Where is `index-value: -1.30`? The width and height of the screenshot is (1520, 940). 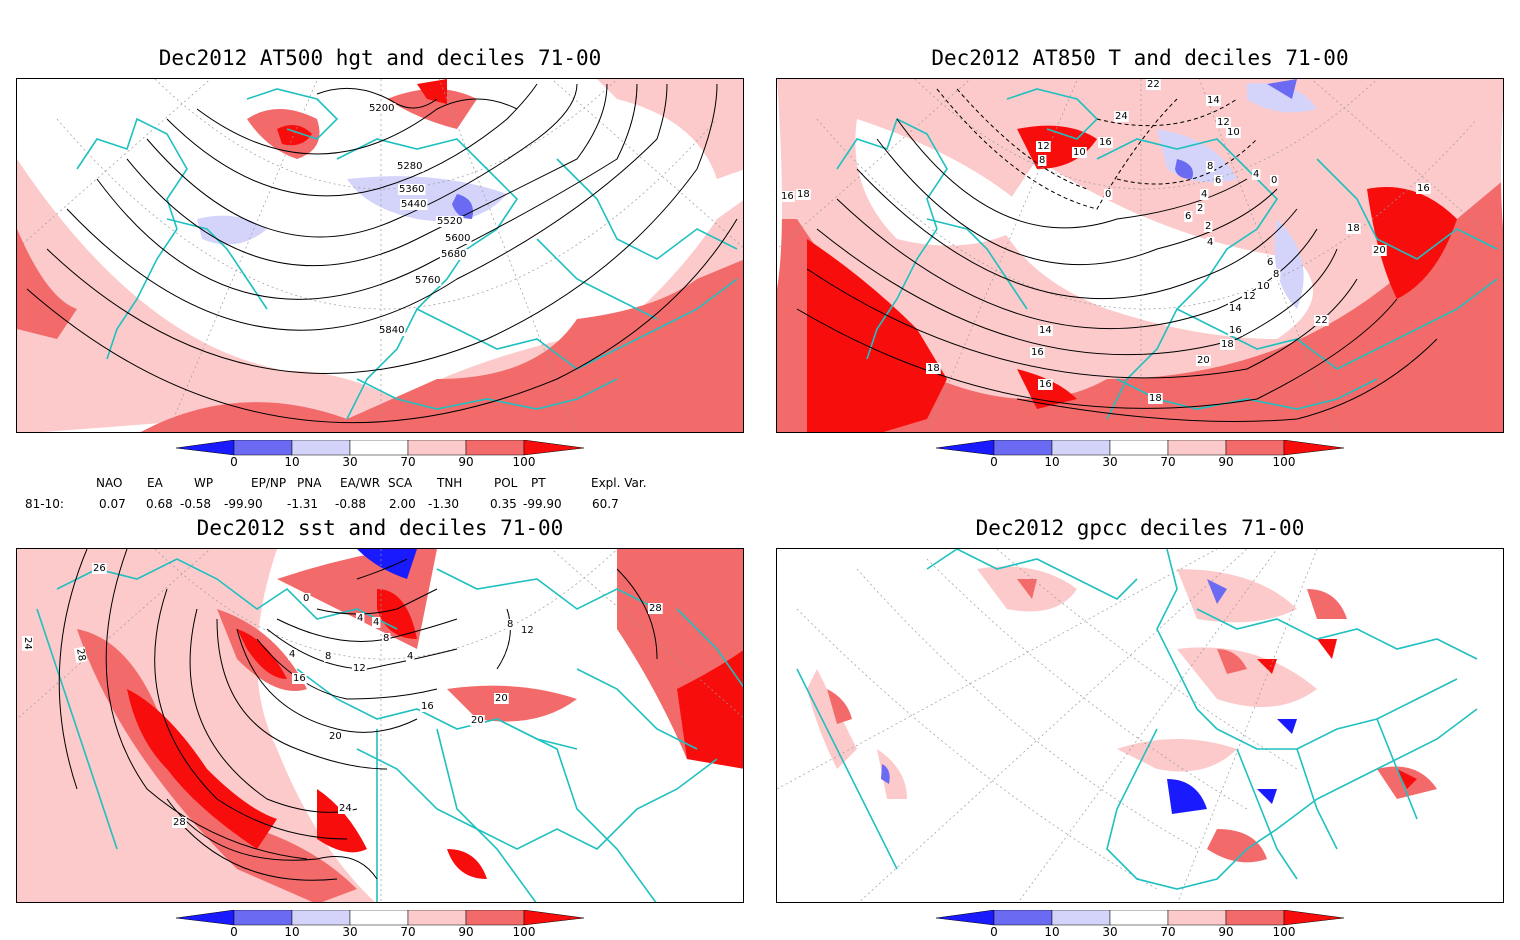
index-value: -1.30 is located at coordinates (444, 504).